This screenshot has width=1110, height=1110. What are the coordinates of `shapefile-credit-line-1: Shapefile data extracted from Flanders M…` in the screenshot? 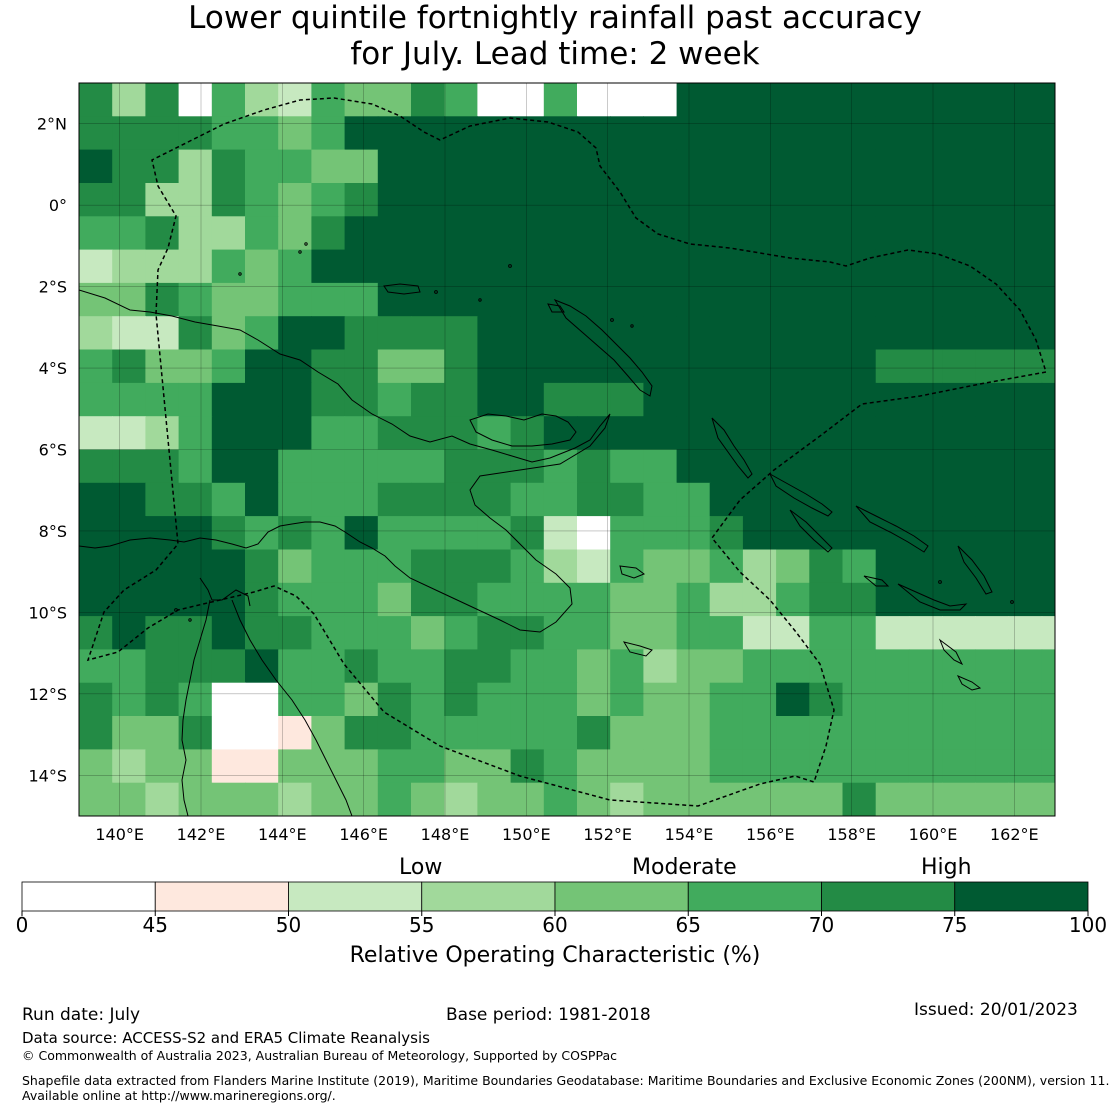 It's located at (566, 1080).